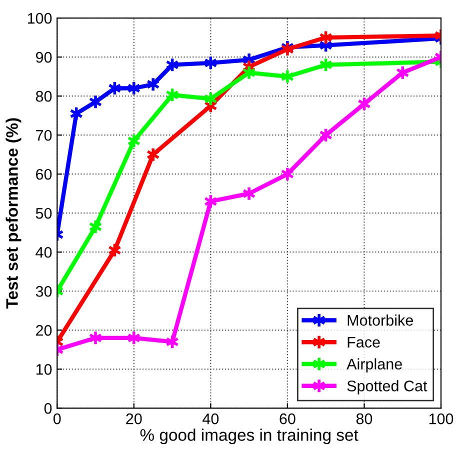 The width and height of the screenshot is (457, 451). Describe the element at coordinates (57, 418) in the screenshot. I see `x-tick-label: 0` at that location.